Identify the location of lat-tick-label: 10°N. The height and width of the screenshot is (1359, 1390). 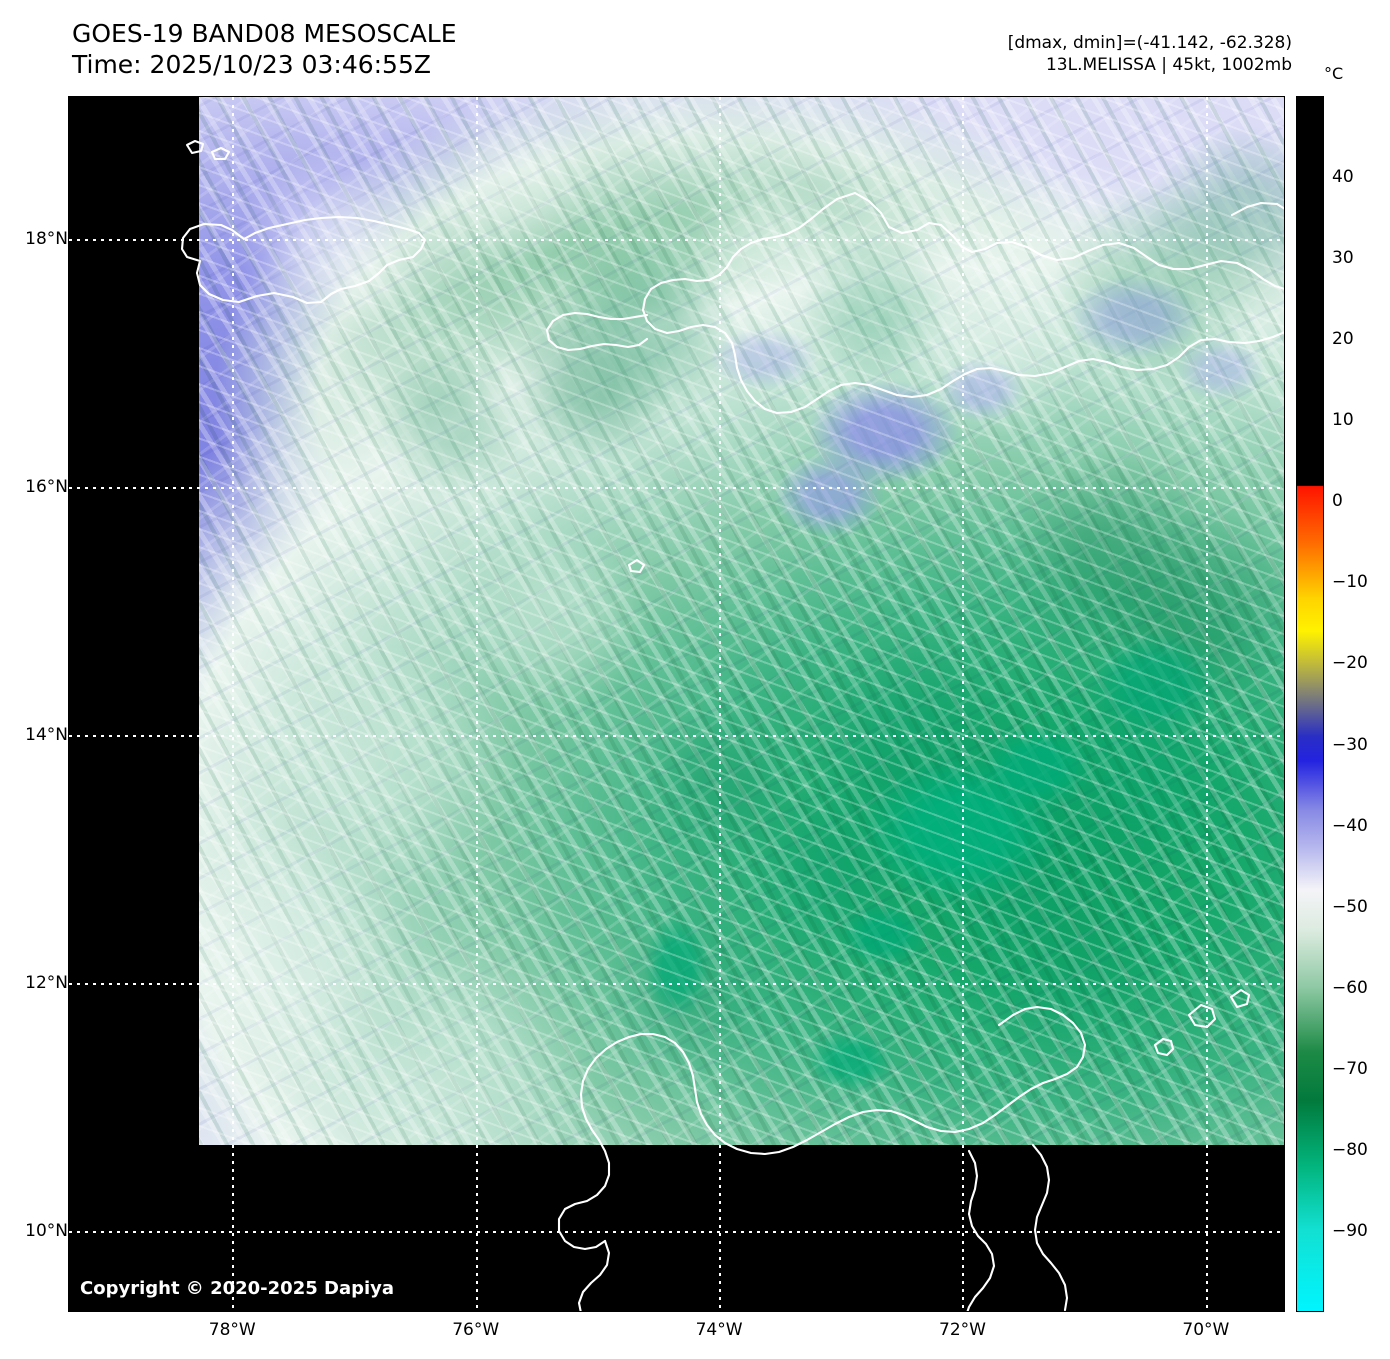
(46, 1231).